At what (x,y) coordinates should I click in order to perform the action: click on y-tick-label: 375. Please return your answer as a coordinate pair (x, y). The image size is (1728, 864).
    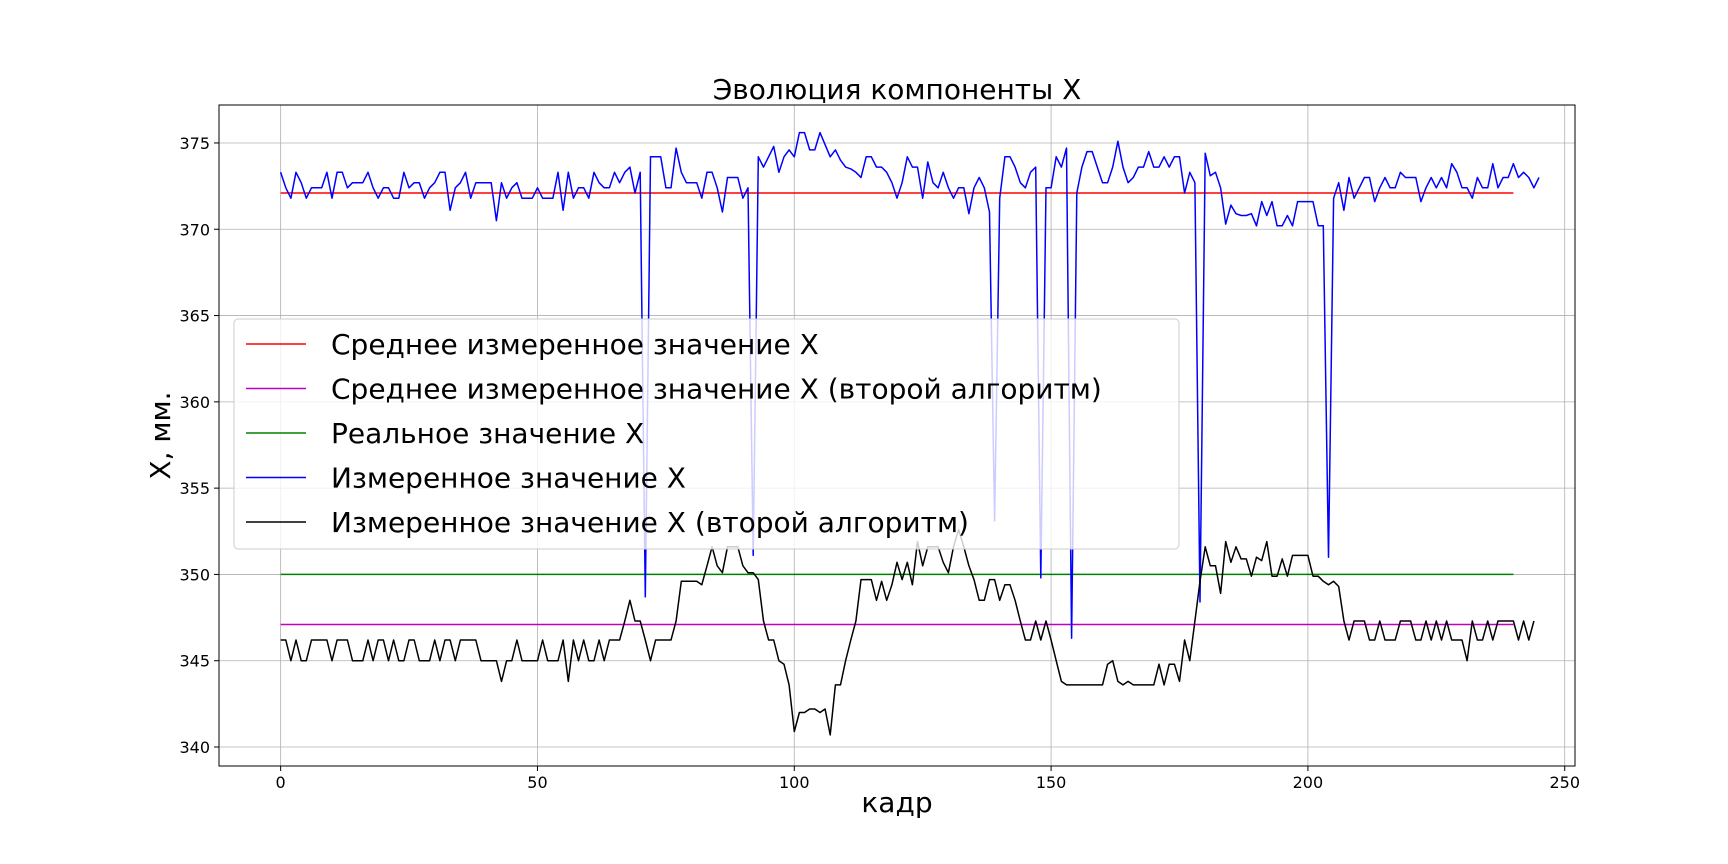
    Looking at the image, I should click on (194, 143).